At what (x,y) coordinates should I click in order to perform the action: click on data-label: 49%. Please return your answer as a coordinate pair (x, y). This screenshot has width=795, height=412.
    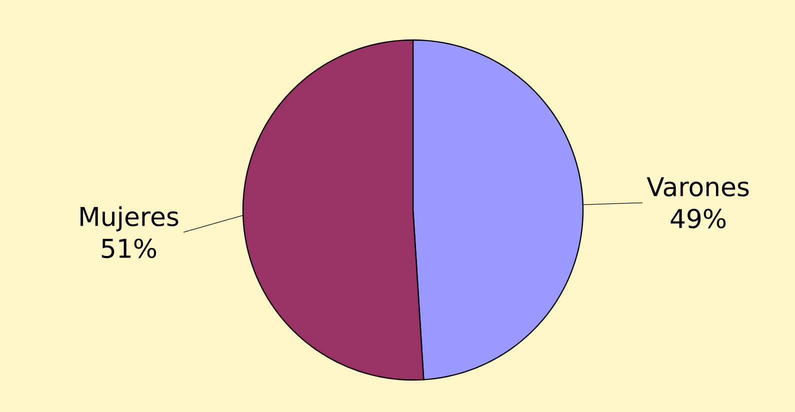
    Looking at the image, I should click on (698, 218).